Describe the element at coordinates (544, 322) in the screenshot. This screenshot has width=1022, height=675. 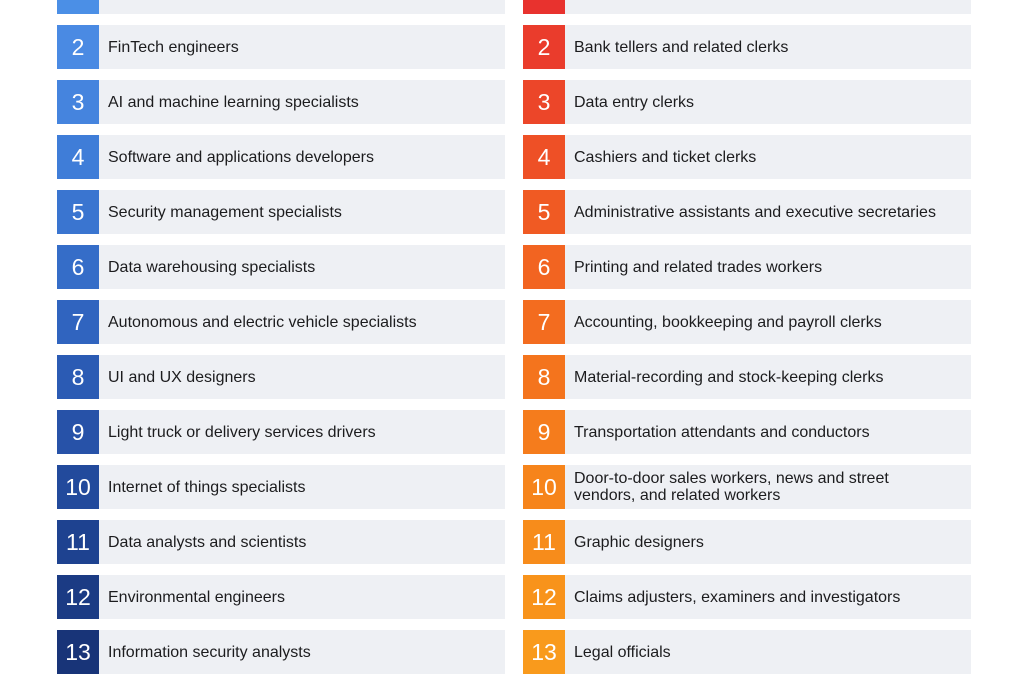
I see `declining-rank-badge: 7` at that location.